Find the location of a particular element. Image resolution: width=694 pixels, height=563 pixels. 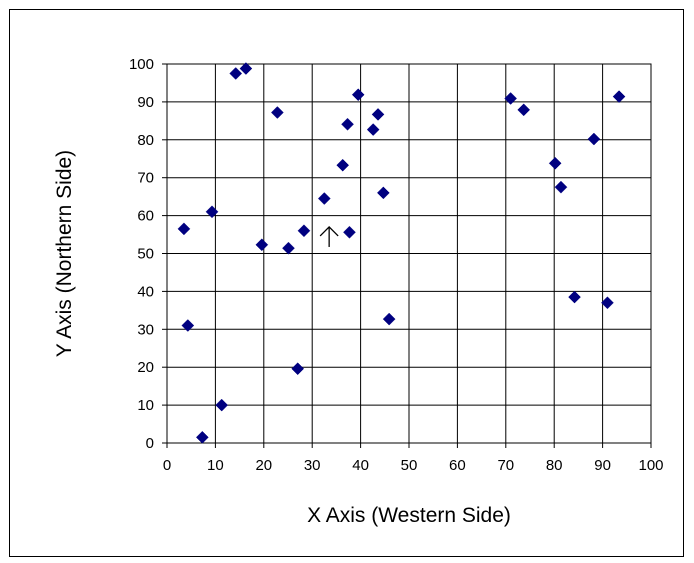

x-tick-label: 90 is located at coordinates (602, 465).